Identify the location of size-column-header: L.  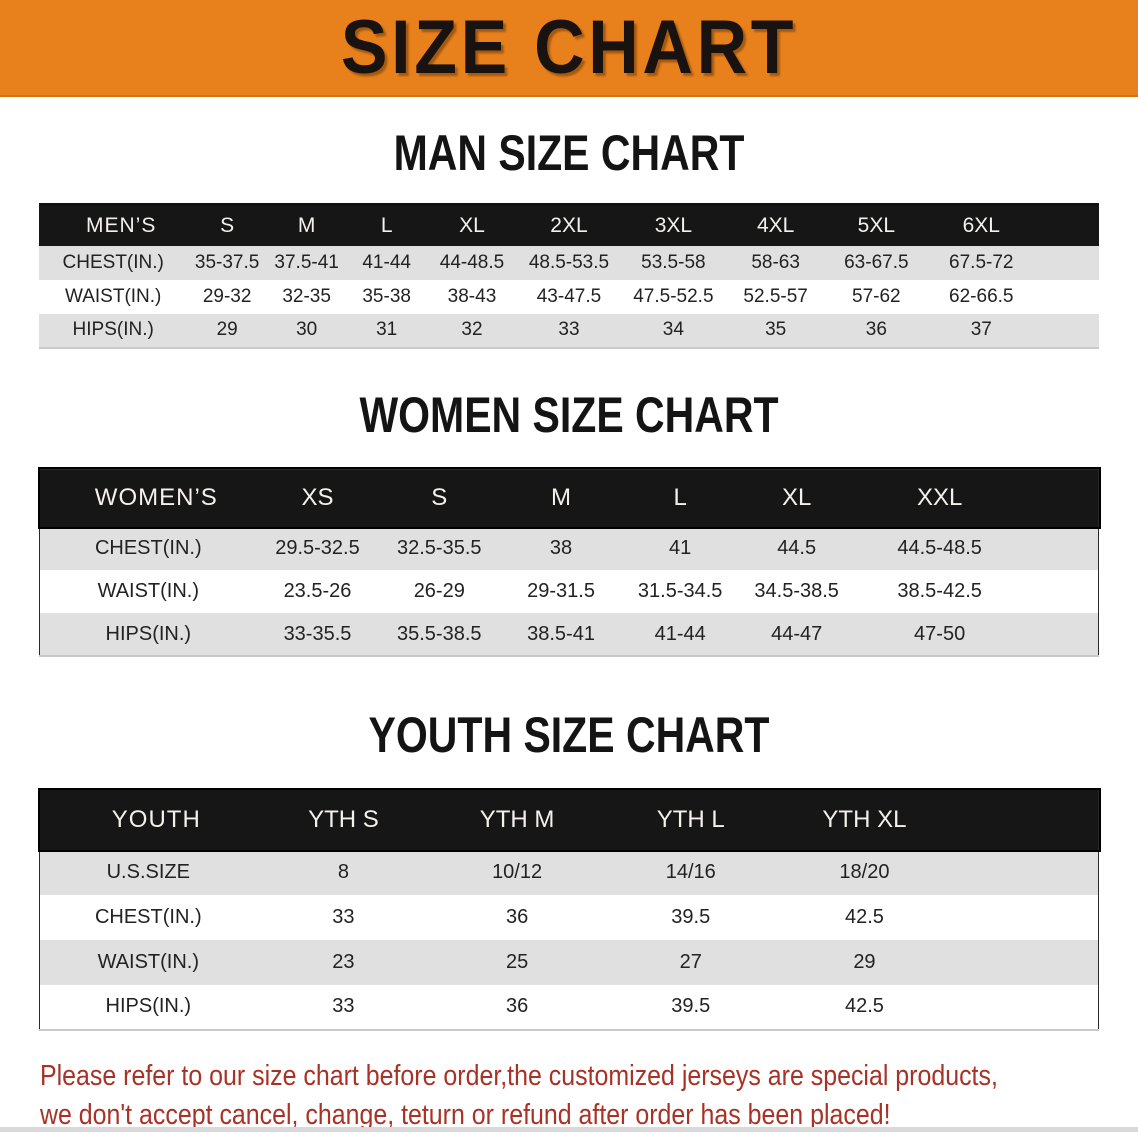
(386, 225).